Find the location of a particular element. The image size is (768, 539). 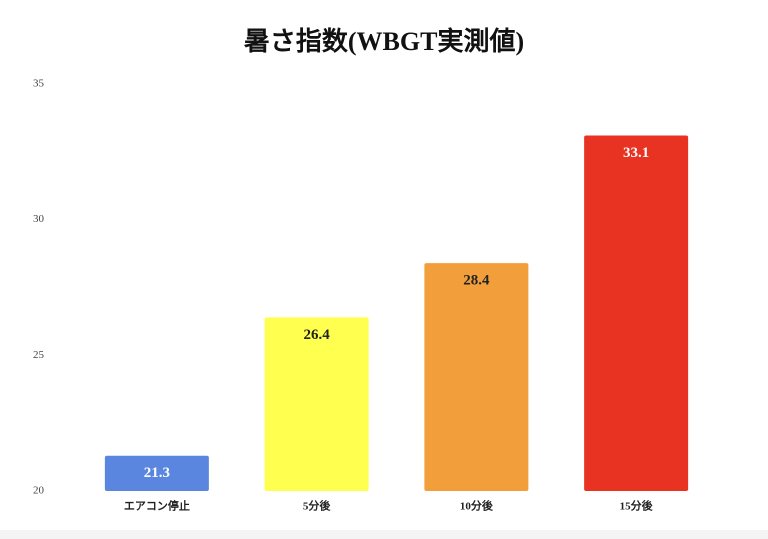

footer-strip is located at coordinates (384, 534).